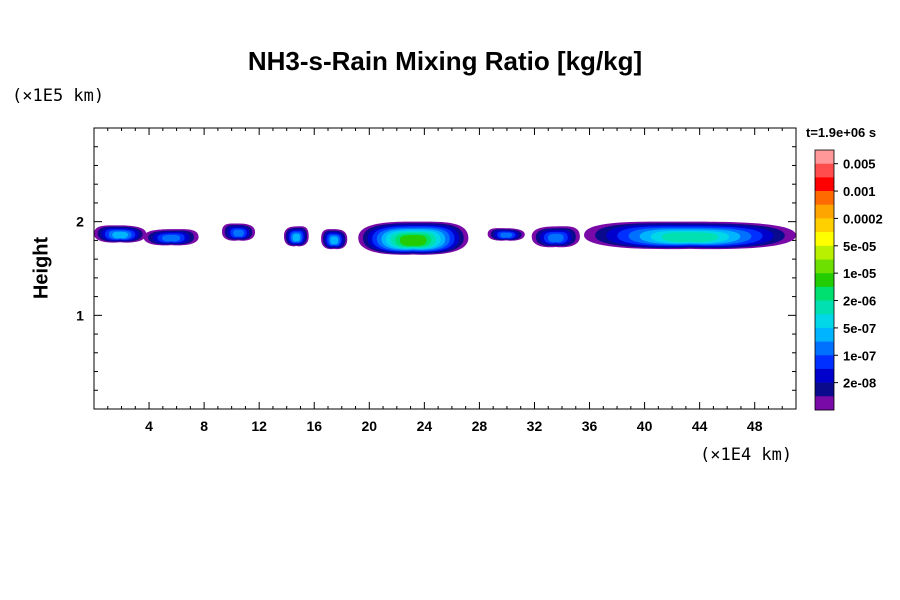  I want to click on legend-label: 0.005, so click(859, 164).